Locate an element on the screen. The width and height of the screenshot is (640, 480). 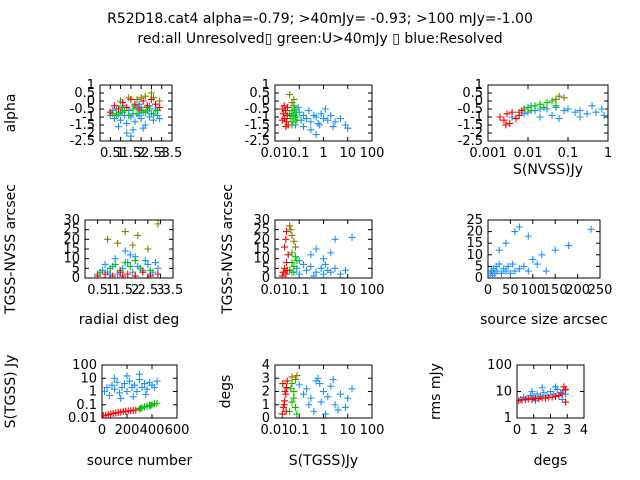
y-tick-label: 5 is located at coordinates (266, 268).